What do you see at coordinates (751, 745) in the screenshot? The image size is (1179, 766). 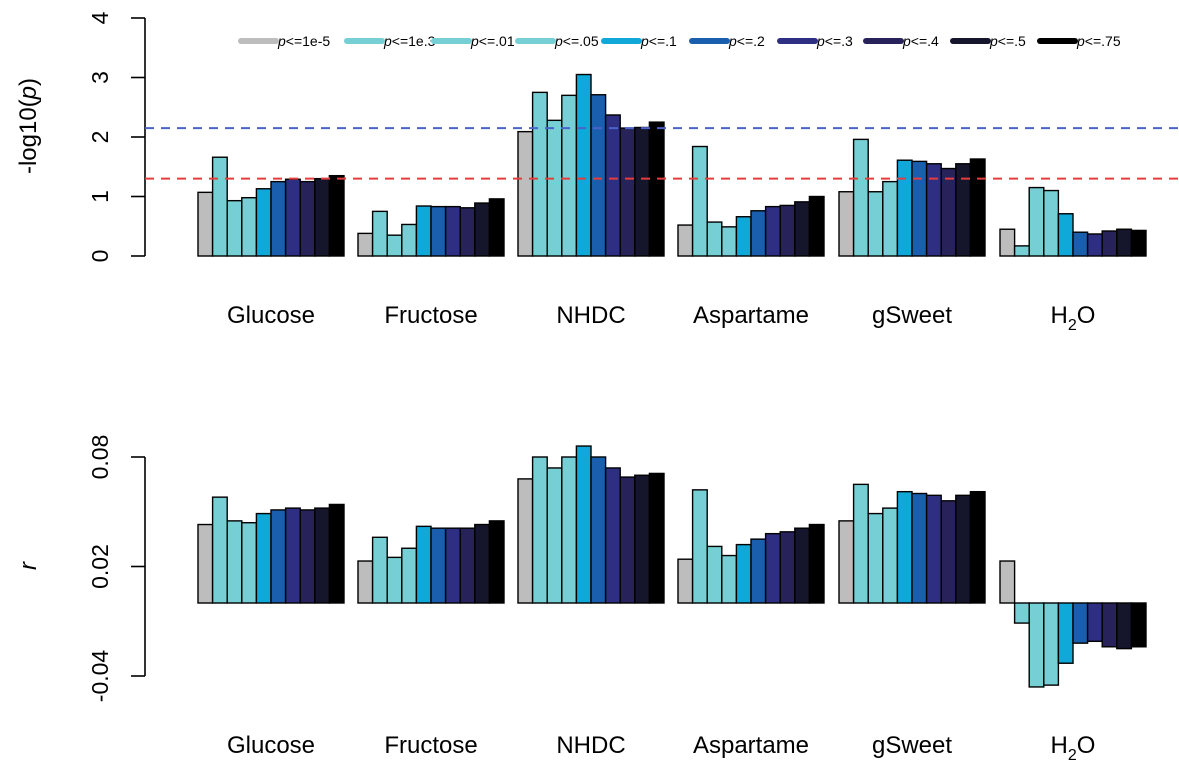 I see `group-label: Aspartame` at bounding box center [751, 745].